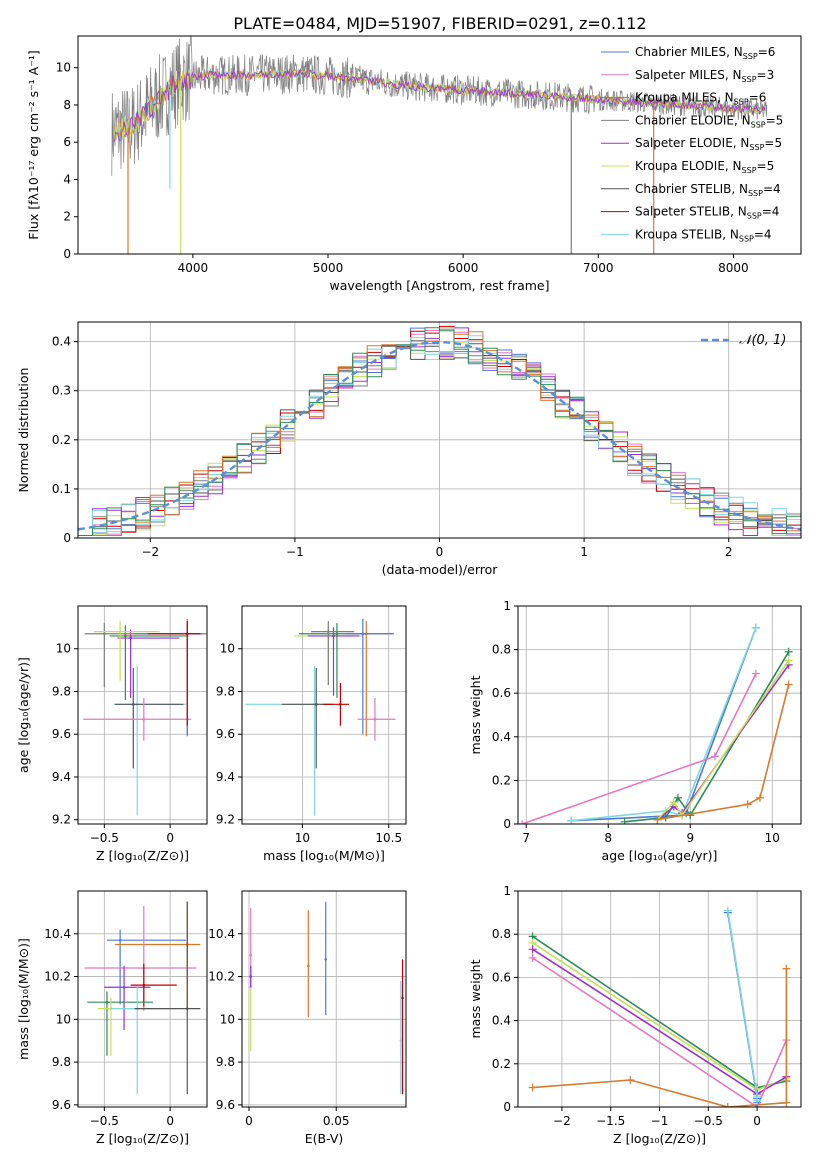 This screenshot has height=1170, width=819. Describe the element at coordinates (660, 1121) in the screenshot. I see `x-tick-label: −1` at that location.